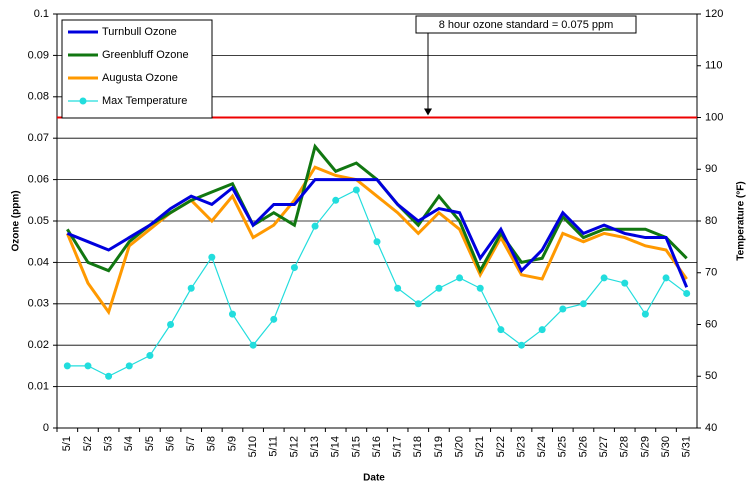 The width and height of the screenshot is (749, 487). Describe the element at coordinates (274, 446) in the screenshot. I see `x-tick-label: 5/11` at that location.